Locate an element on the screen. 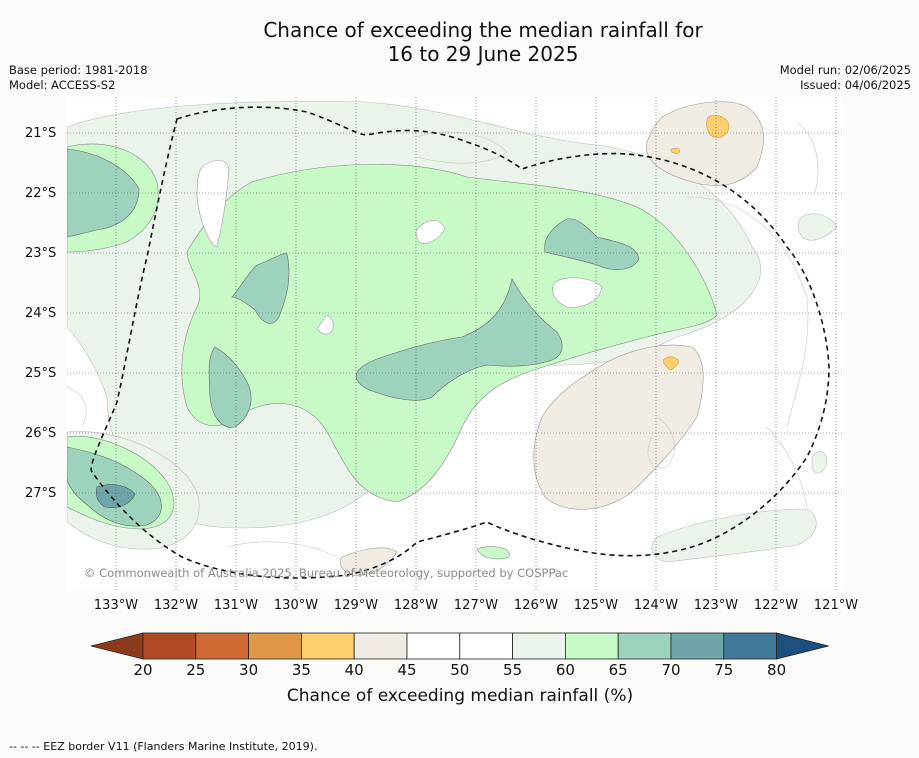  band-40-45-region-south is located at coordinates (368, 561).